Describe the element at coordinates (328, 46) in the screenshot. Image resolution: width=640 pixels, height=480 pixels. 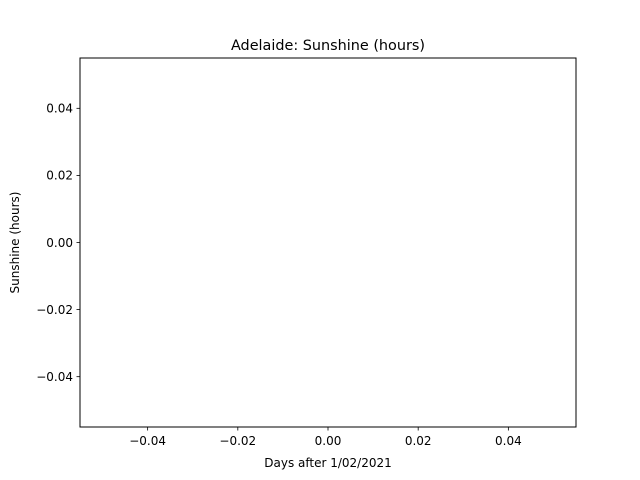
I see `chart-title: Adelaide: Sunshine (hours)` at that location.